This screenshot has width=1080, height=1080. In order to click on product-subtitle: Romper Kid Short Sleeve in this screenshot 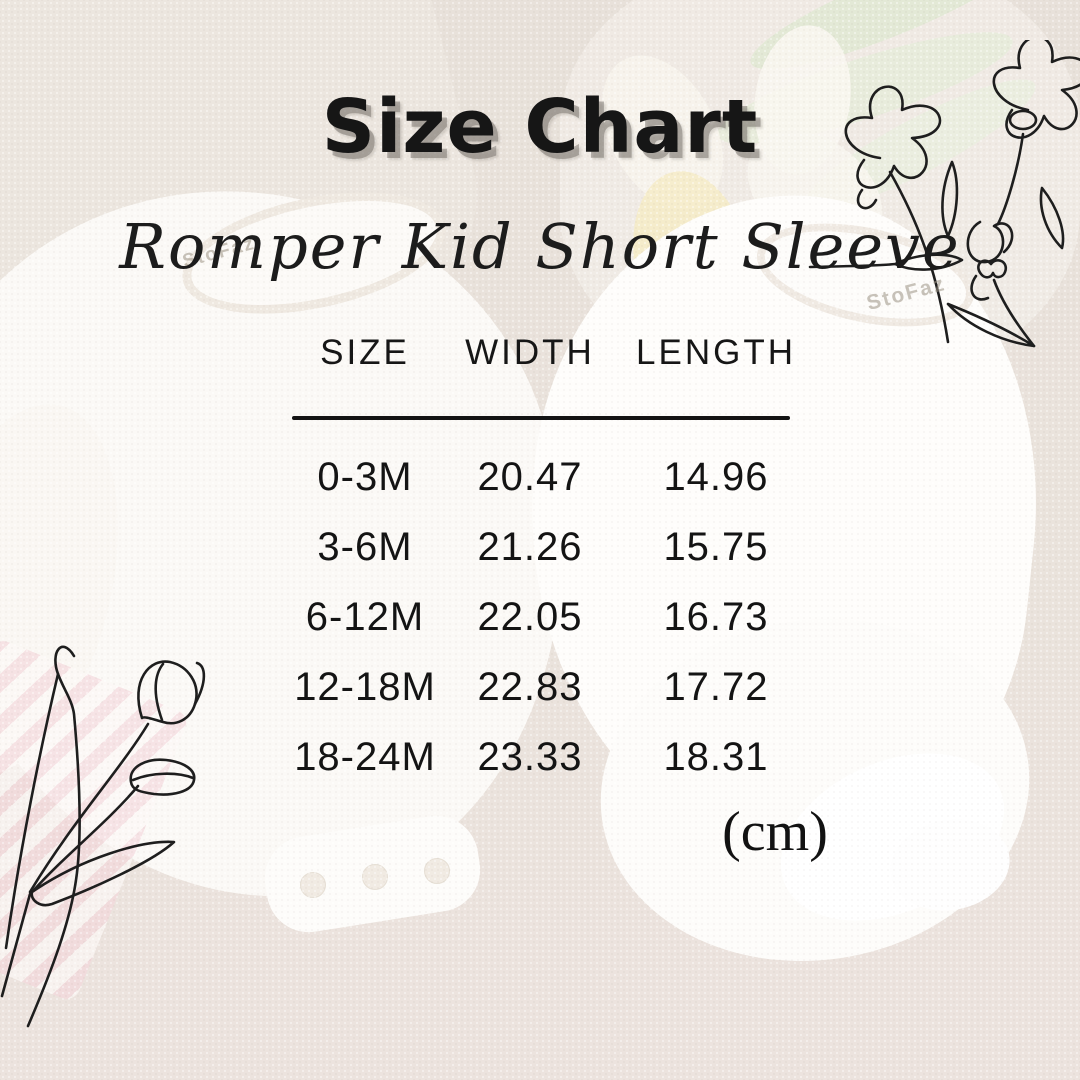, I will do `click(540, 246)`.